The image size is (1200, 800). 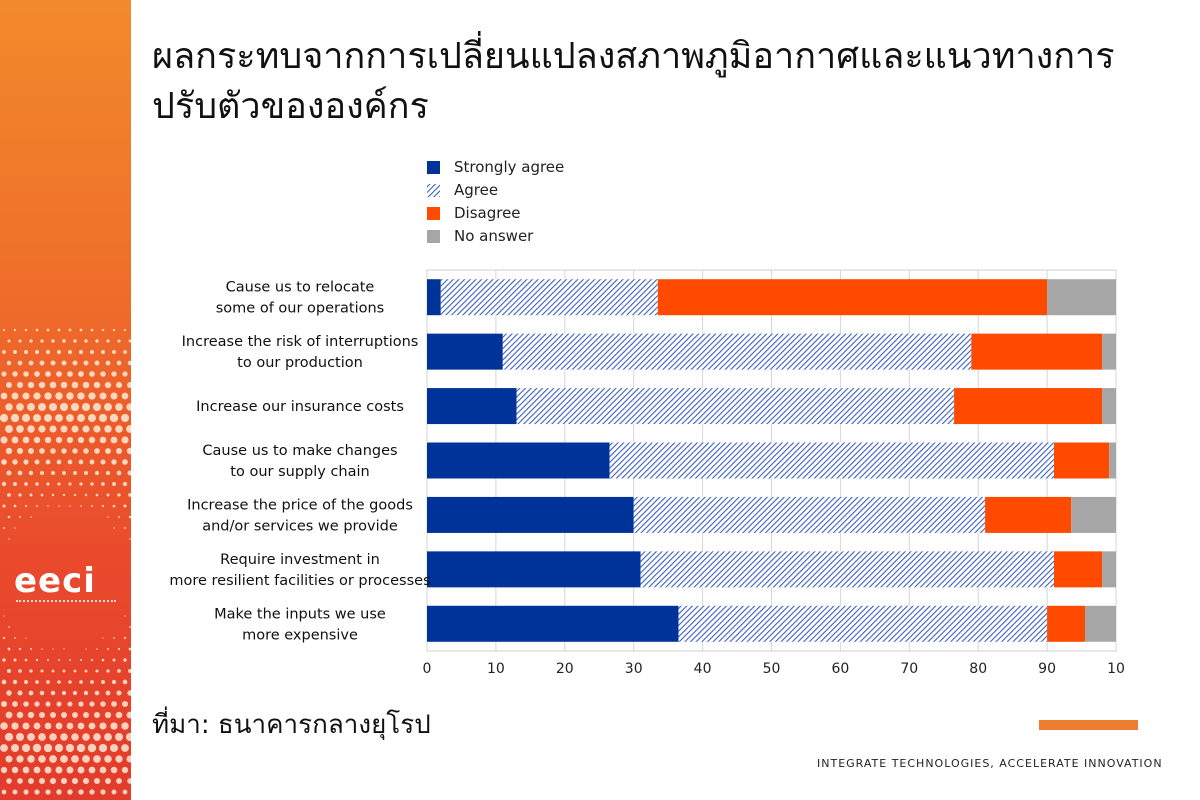 What do you see at coordinates (487, 213) in the screenshot?
I see `legend-label: Disagree` at bounding box center [487, 213].